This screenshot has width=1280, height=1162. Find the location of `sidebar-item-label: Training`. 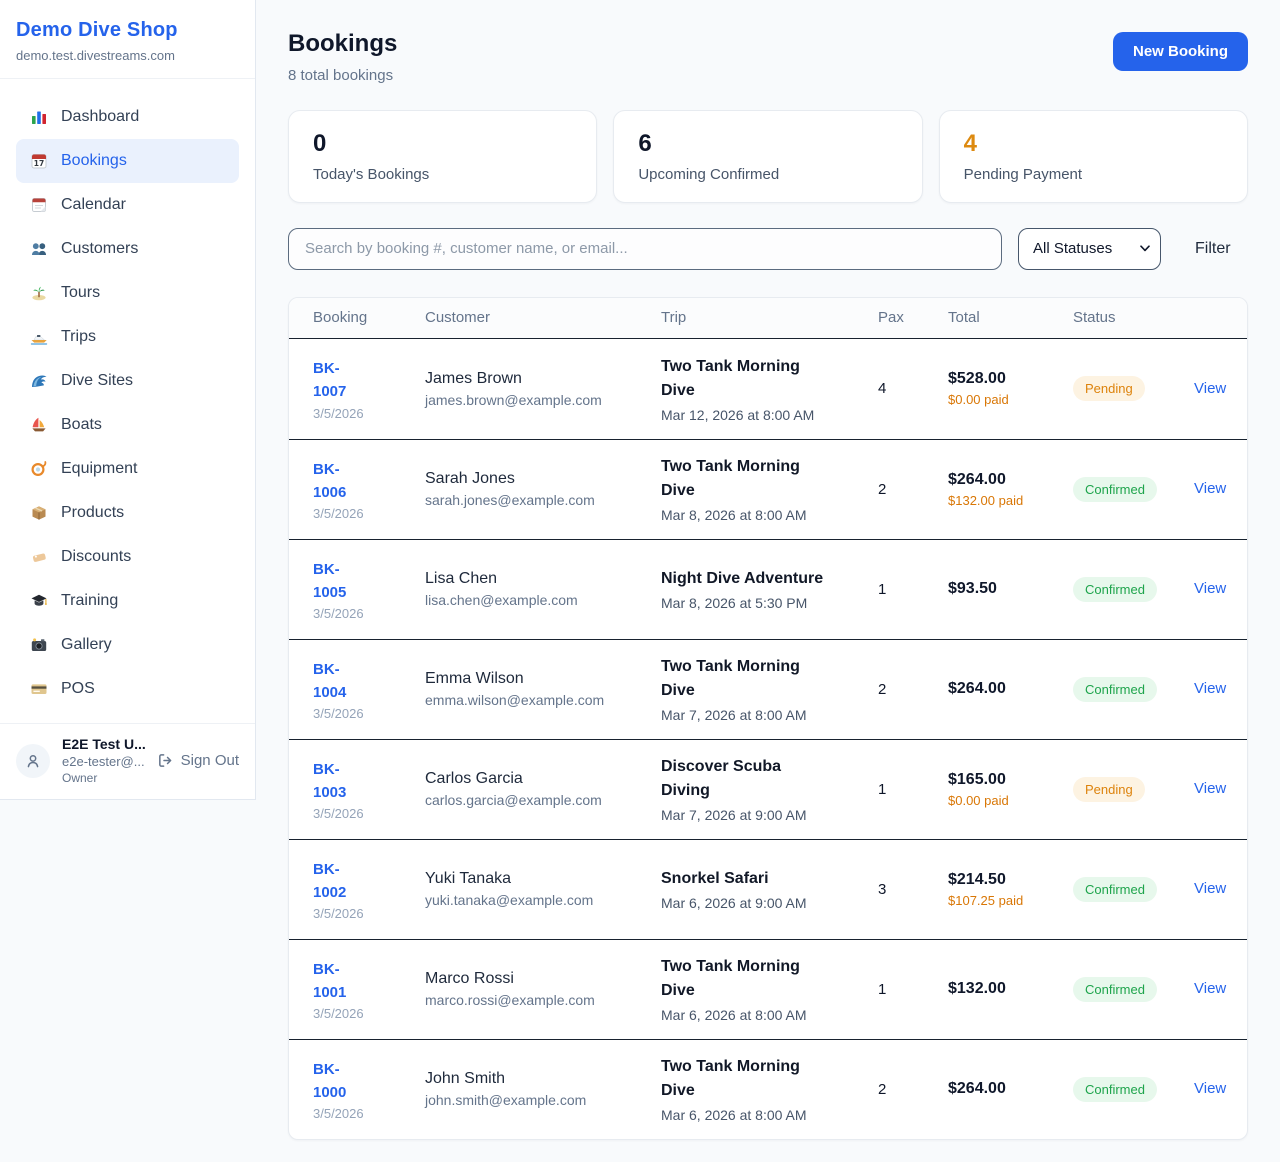

sidebar-item-label: Training is located at coordinates (90, 600).